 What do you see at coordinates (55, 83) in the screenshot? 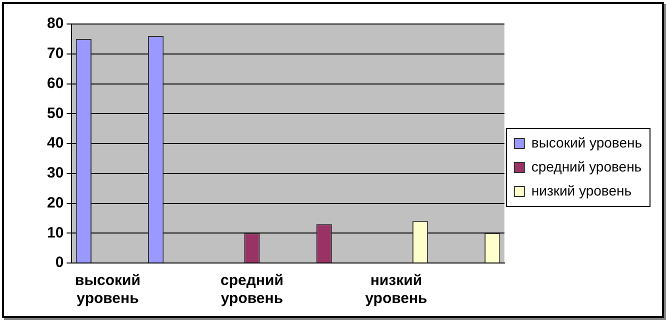
I see `y-tick-label: 60` at bounding box center [55, 83].